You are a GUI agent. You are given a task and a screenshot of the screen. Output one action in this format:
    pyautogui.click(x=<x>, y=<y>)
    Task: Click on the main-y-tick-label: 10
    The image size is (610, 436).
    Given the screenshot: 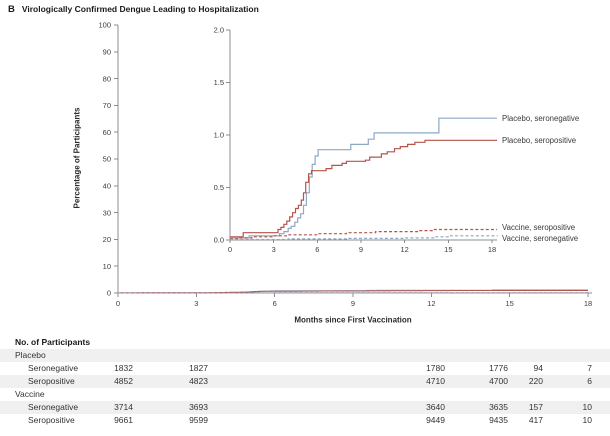 What is the action you would take?
    pyautogui.click(x=107, y=266)
    